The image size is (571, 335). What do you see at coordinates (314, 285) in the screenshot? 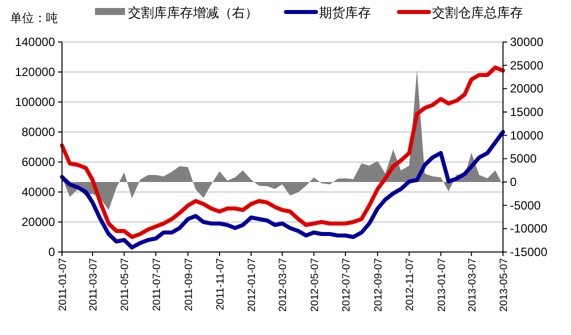
I see `xtick: 2012-05-07` at bounding box center [314, 285].